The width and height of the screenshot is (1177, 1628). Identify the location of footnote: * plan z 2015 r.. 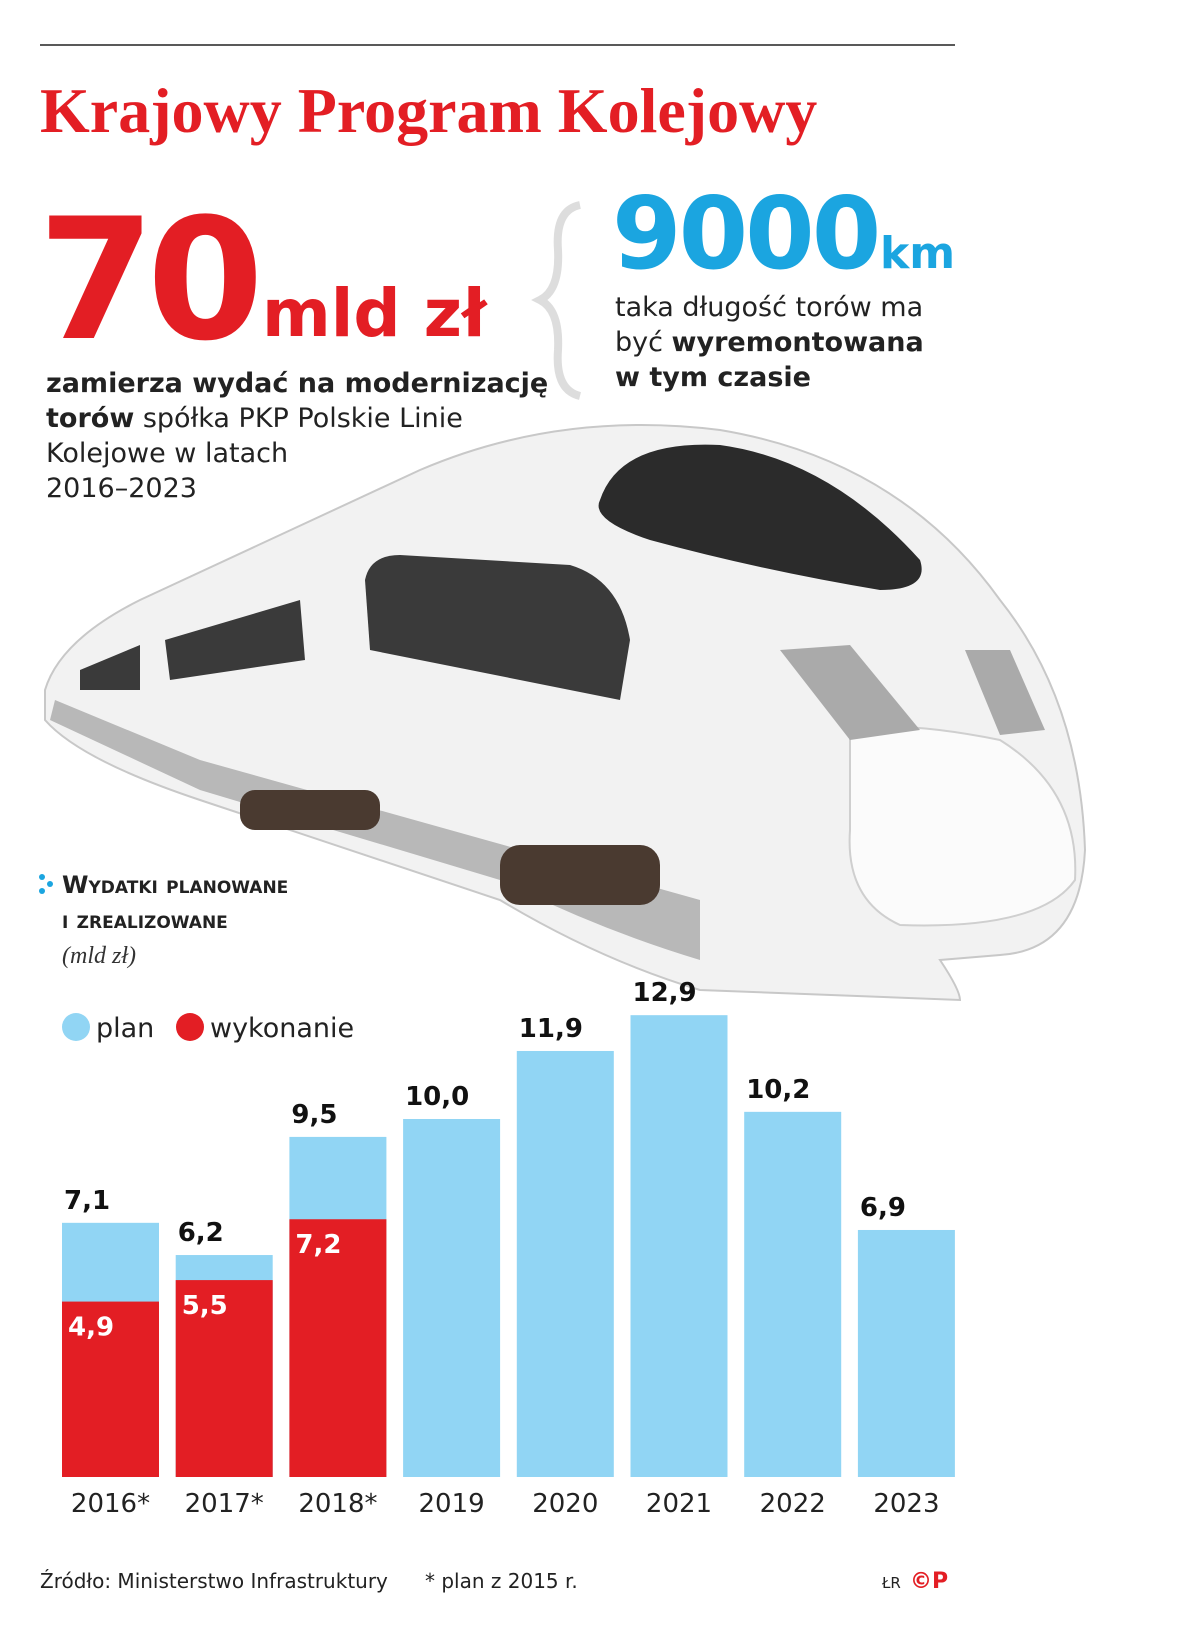
(501, 1581).